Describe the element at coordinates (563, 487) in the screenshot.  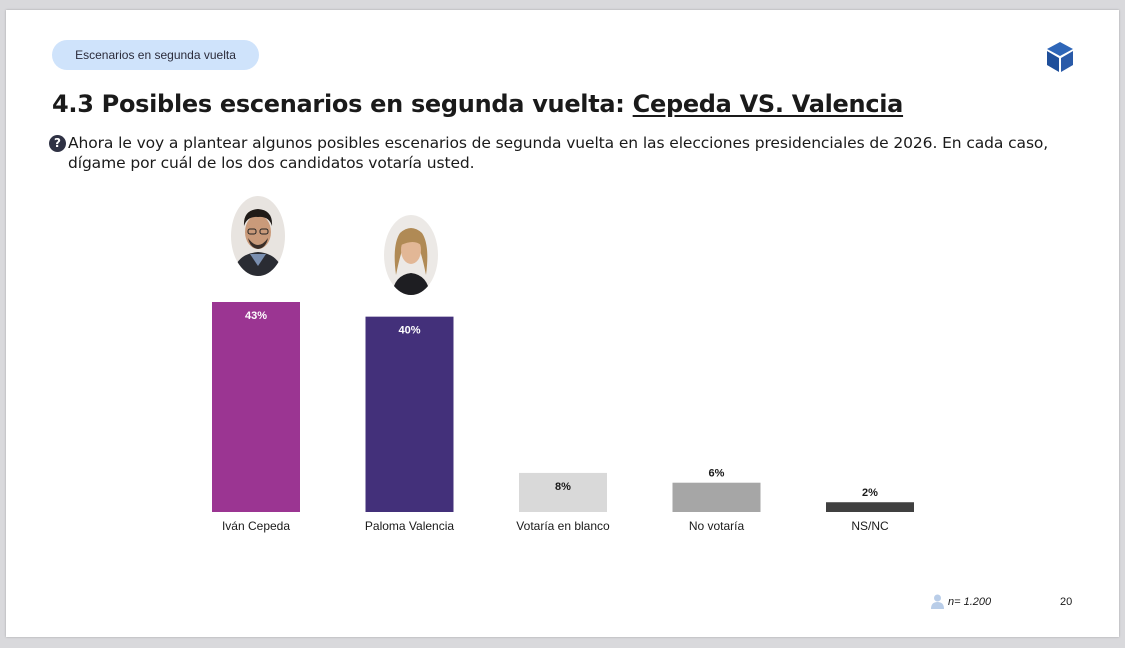
I see `data-label-2: 8%` at that location.